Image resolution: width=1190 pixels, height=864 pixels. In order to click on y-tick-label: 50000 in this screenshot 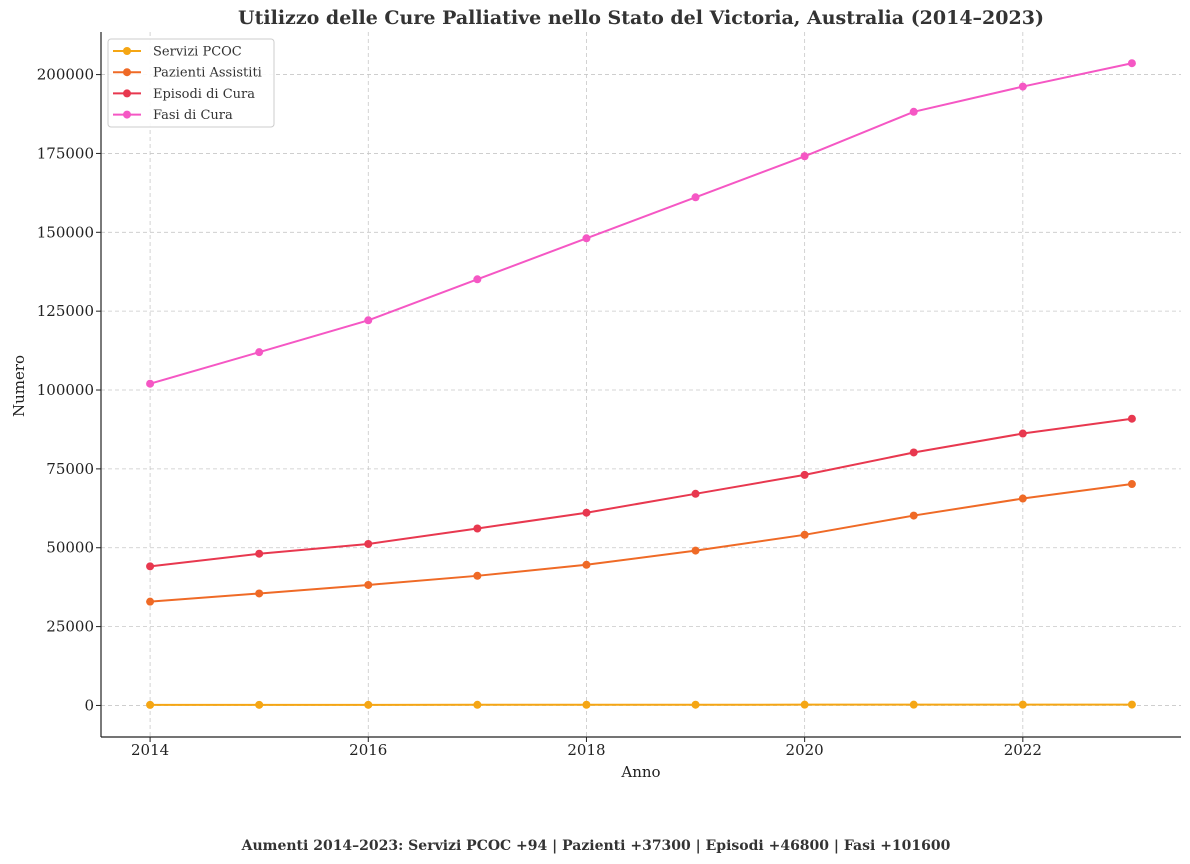, I will do `click(70, 548)`.